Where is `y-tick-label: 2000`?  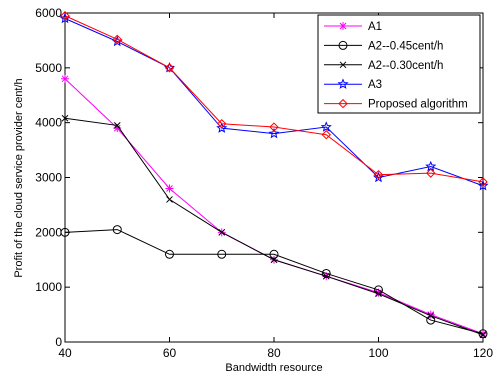
y-tick-label: 2000 is located at coordinates (48, 232).